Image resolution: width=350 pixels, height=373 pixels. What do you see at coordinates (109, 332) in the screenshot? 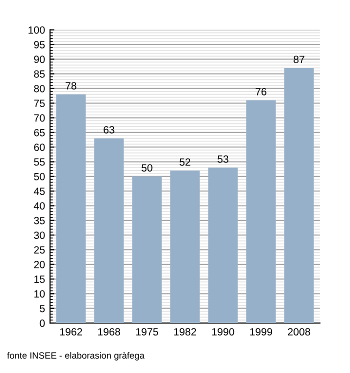
I see `x-tick-label: 1968` at bounding box center [109, 332].